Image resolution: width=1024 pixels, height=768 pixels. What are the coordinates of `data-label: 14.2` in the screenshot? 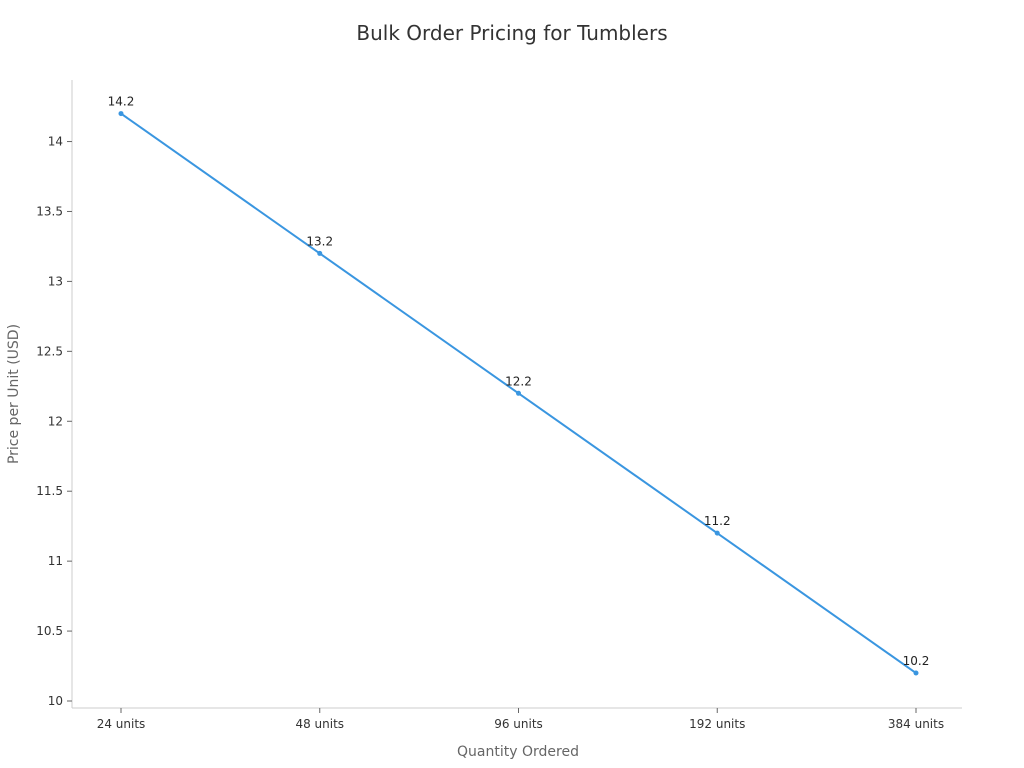 It's located at (121, 102).